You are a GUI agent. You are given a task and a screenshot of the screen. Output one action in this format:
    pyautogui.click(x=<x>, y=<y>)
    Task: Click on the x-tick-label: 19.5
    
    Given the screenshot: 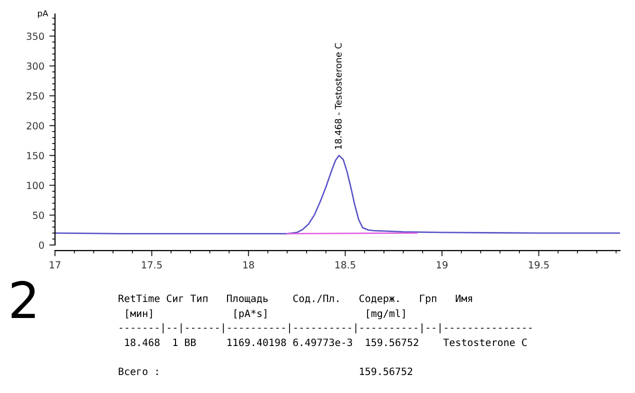 What is the action you would take?
    pyautogui.click(x=538, y=264)
    